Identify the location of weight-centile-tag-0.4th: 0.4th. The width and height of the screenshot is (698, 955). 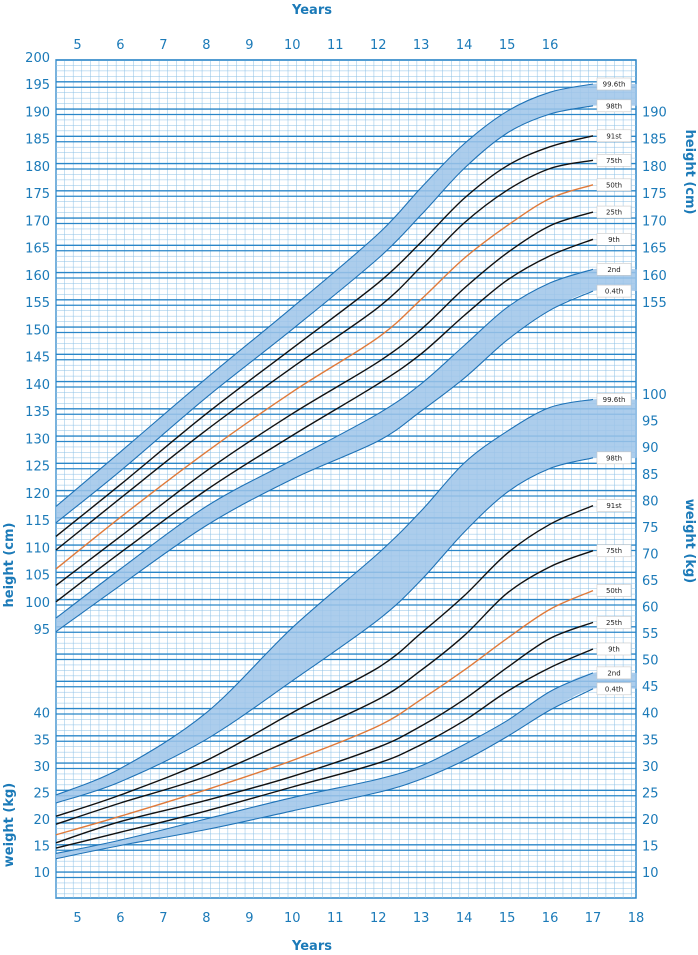
(614, 689).